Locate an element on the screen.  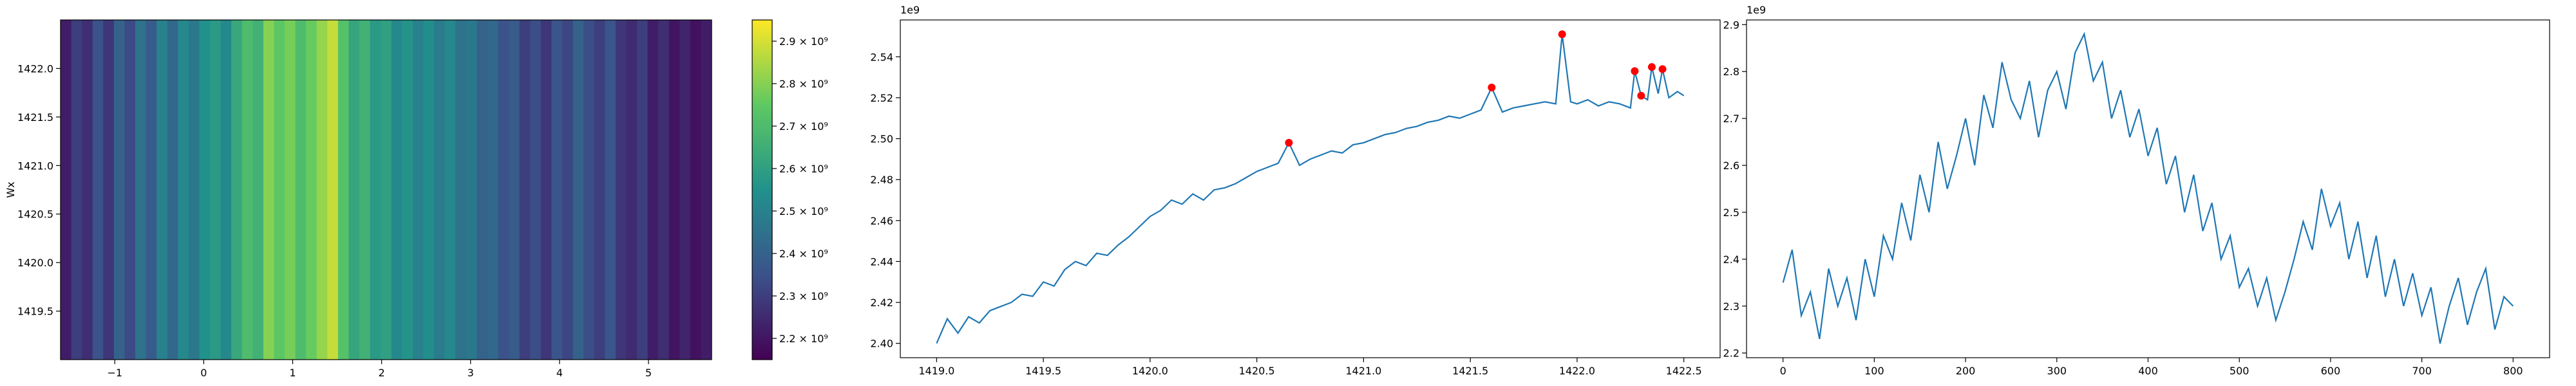
y-tick-label: 2.4 is located at coordinates (1731, 259).